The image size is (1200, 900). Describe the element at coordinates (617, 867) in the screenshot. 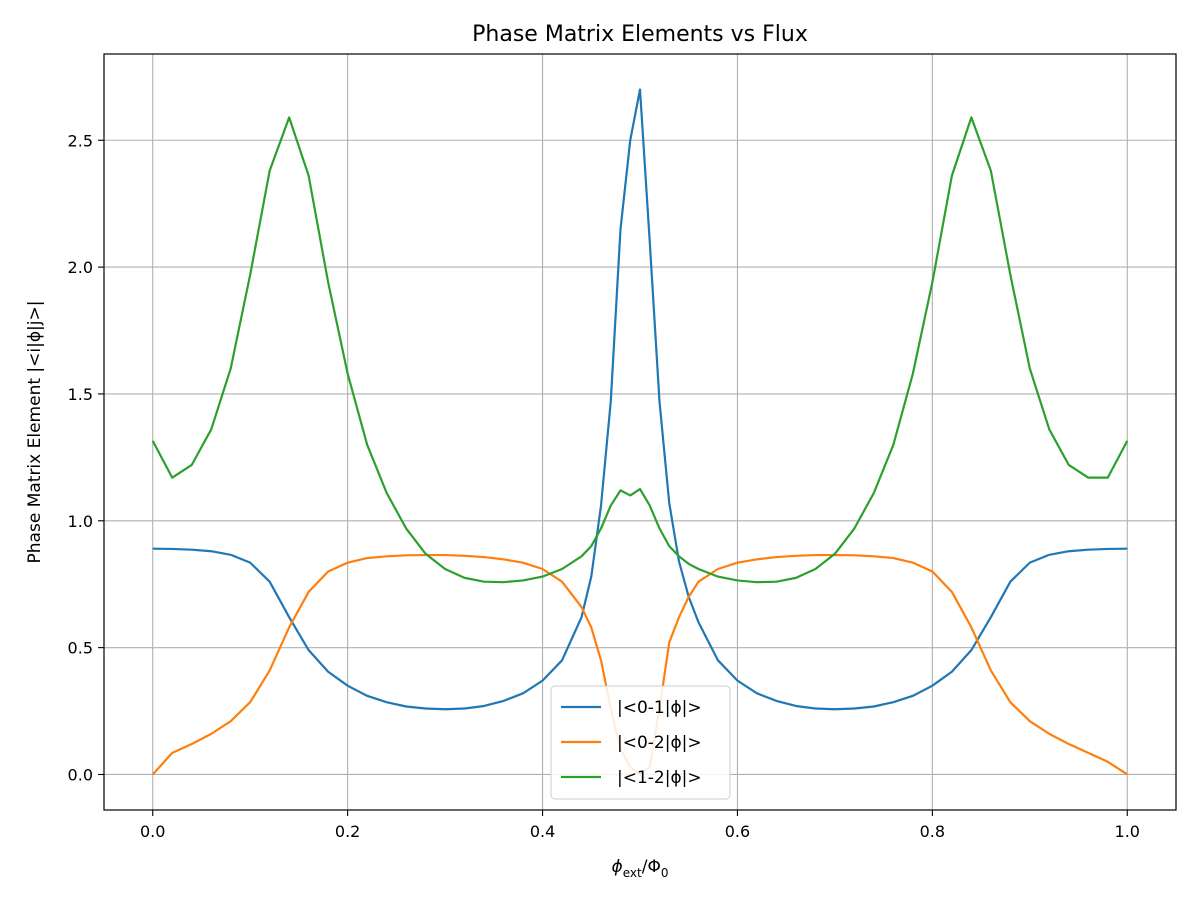

I see `x-axis-label-phi: ϕ` at that location.